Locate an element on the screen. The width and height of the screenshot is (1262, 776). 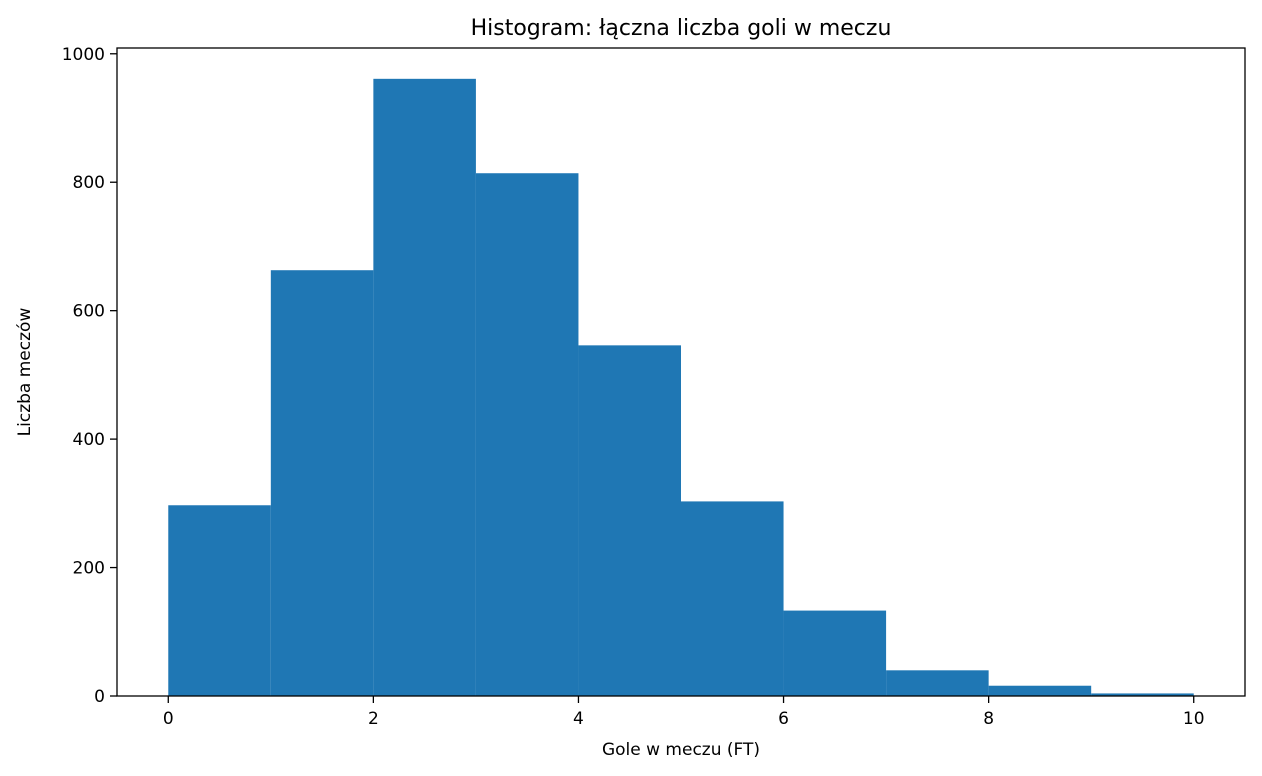
y-tick-label-4: 800 is located at coordinates (89, 183).